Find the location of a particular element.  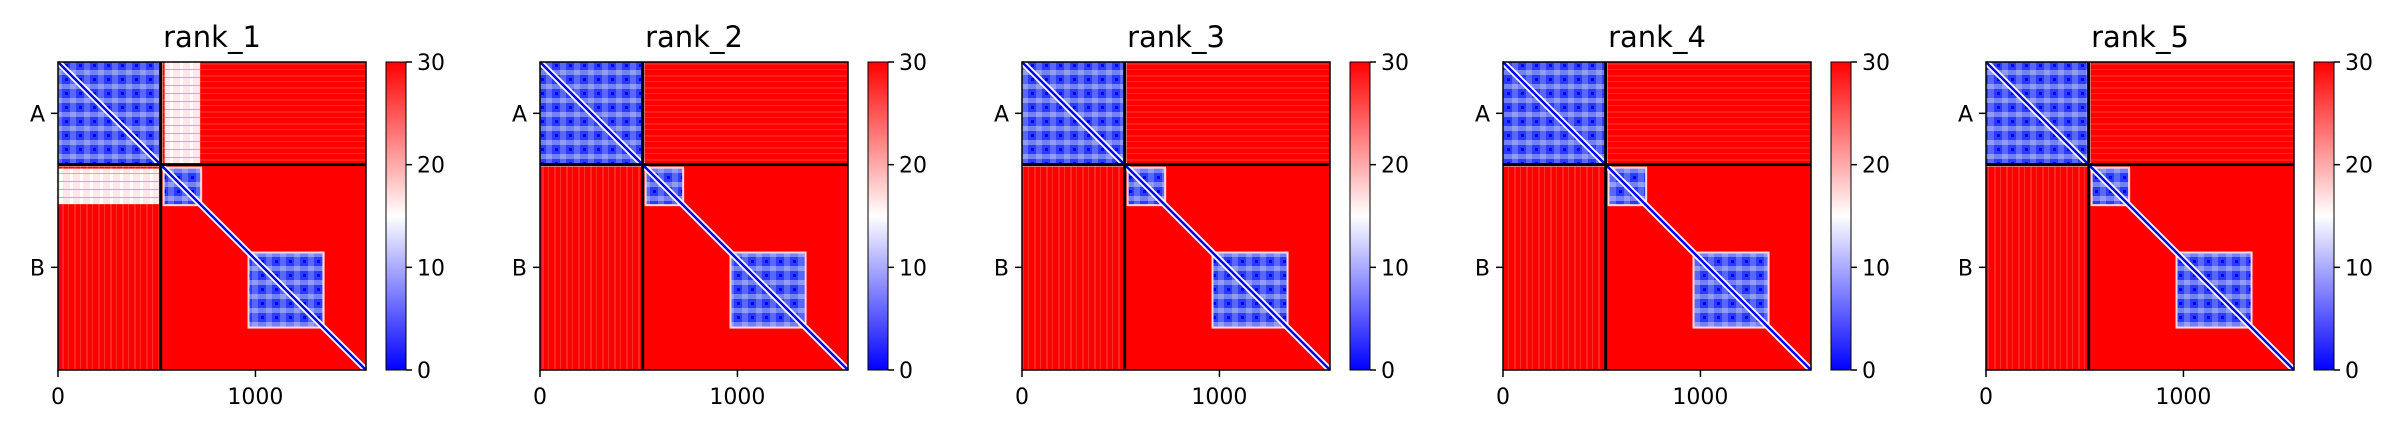

panel-title: rank_2 is located at coordinates (694, 37).